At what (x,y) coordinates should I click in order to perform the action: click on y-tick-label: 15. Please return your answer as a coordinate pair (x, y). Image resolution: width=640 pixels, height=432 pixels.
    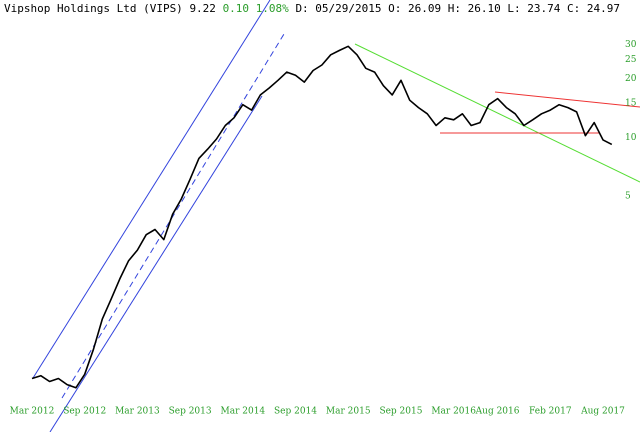
    Looking at the image, I should click on (631, 103).